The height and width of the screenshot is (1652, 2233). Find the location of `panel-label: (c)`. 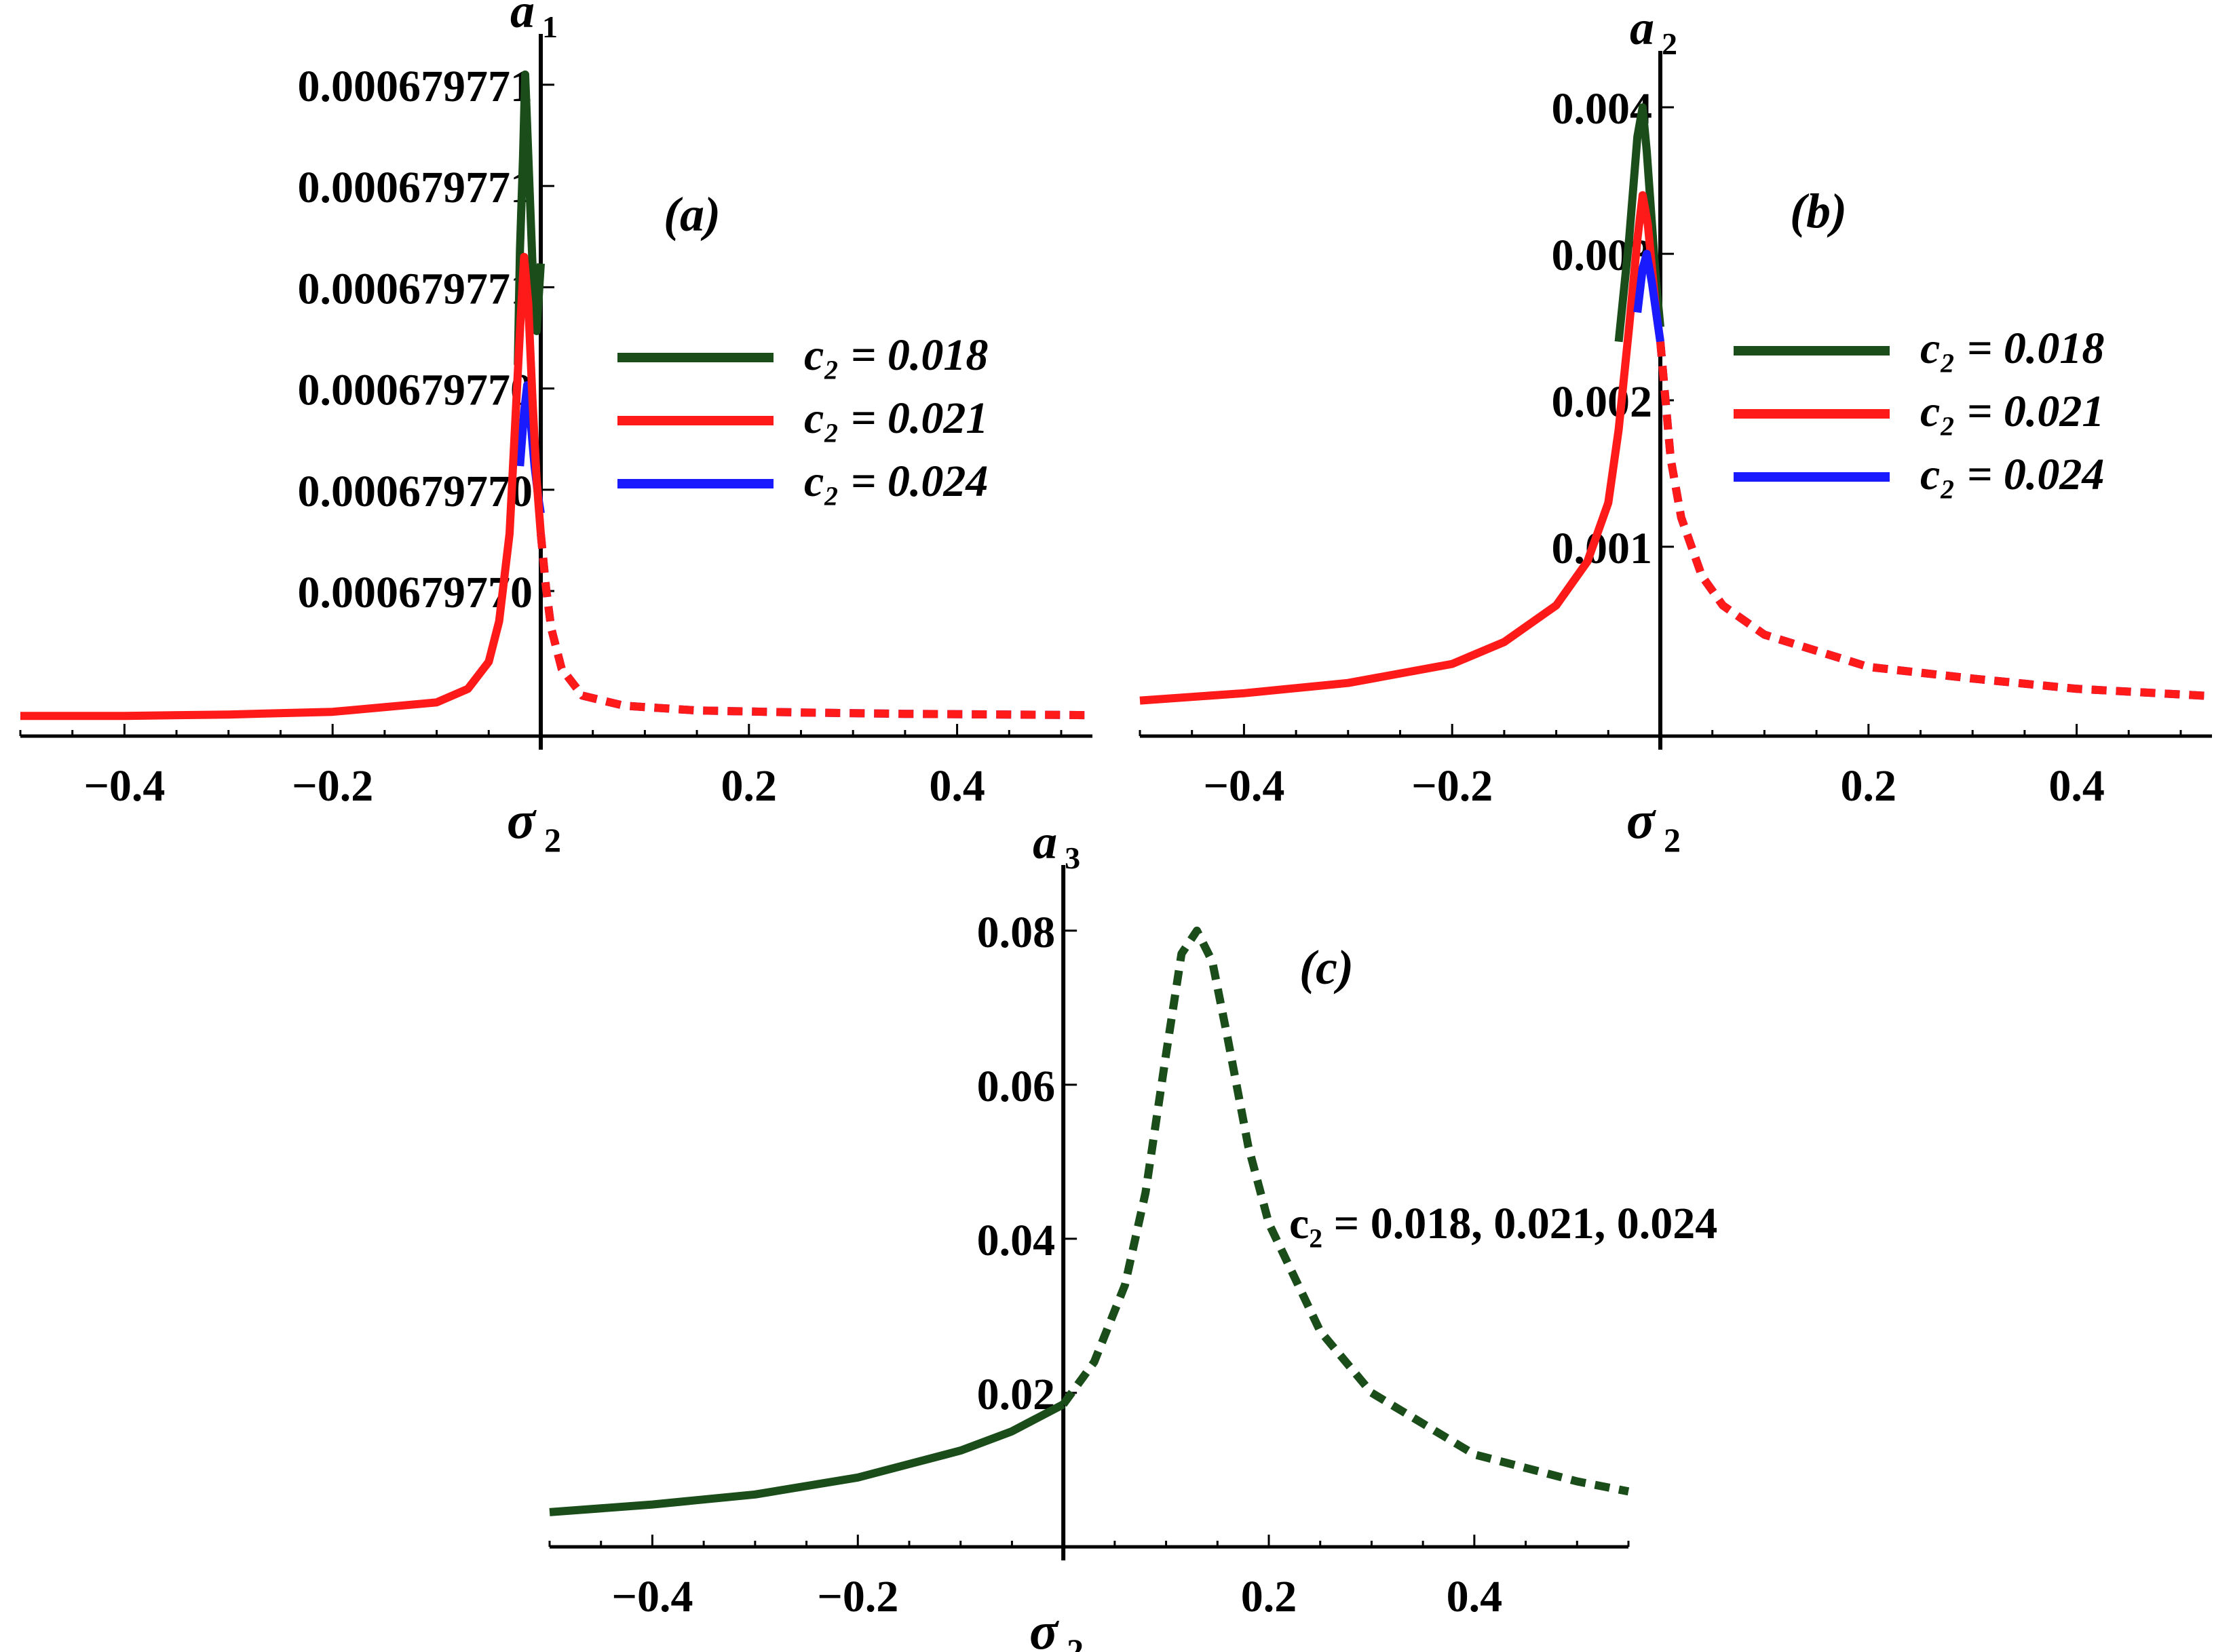

panel-label: (c) is located at coordinates (1326, 967).